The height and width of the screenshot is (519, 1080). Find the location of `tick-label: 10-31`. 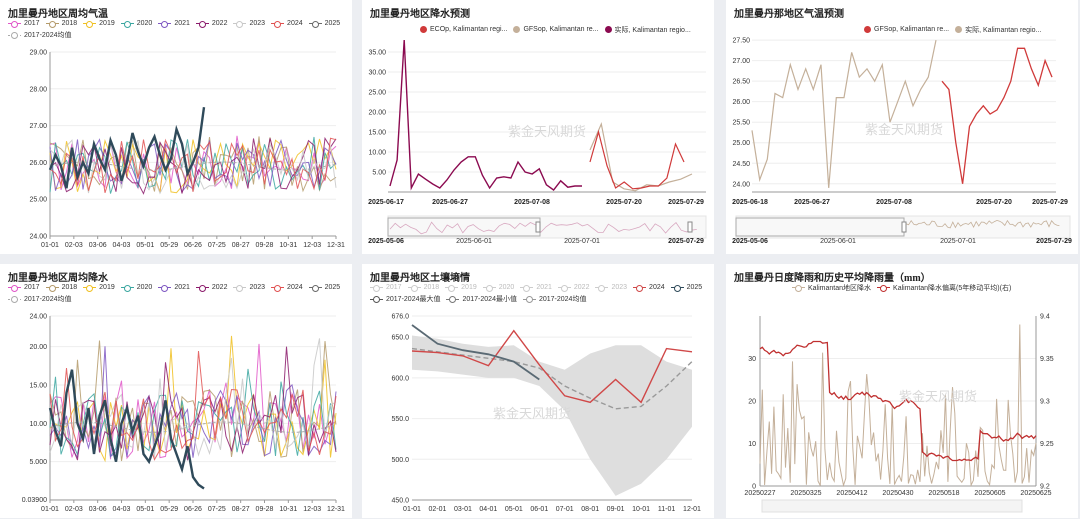

tick-label: 10-31 is located at coordinates (288, 509).